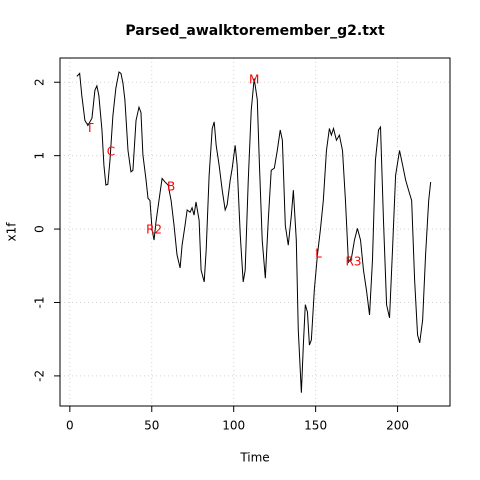 Image resolution: width=480 pixels, height=480 pixels. I want to click on y-tick-label: 1, so click(40, 156).